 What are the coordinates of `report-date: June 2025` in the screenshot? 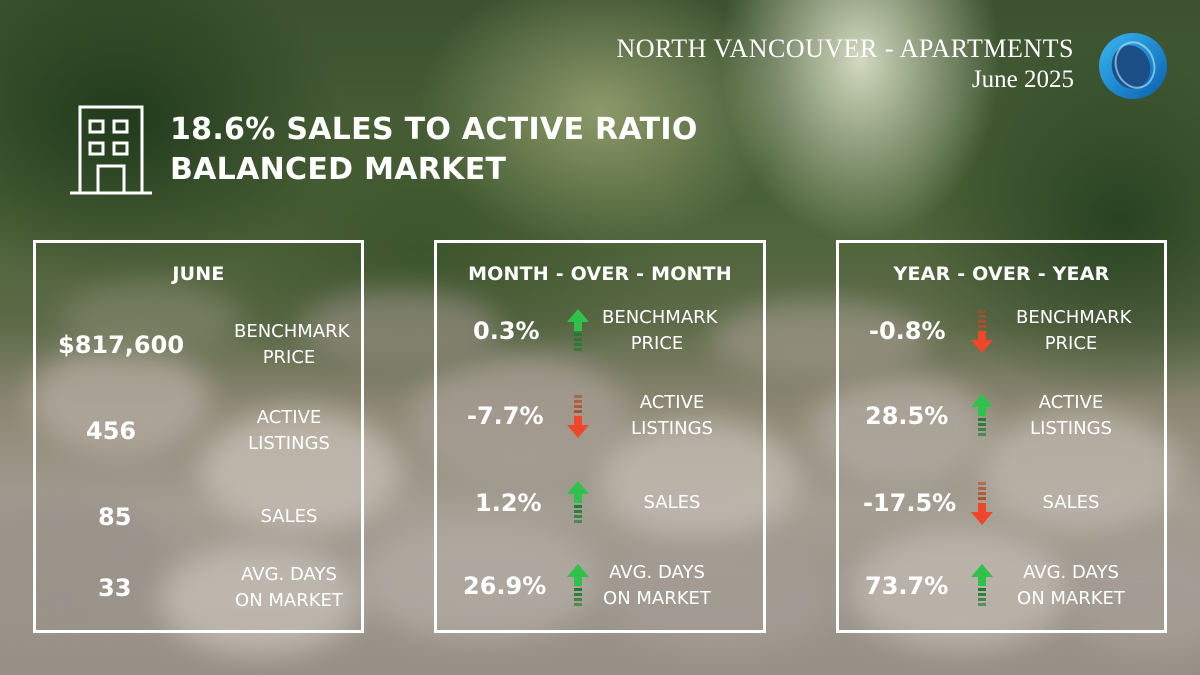 It's located at (1022, 79).